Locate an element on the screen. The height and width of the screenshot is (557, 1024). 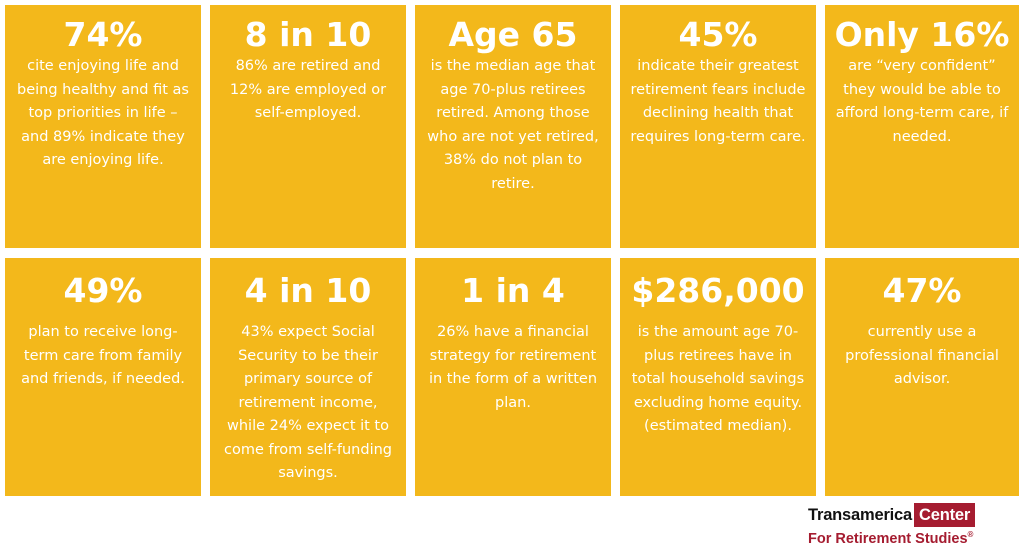
logo-brand: Transamerica is located at coordinates (860, 515).